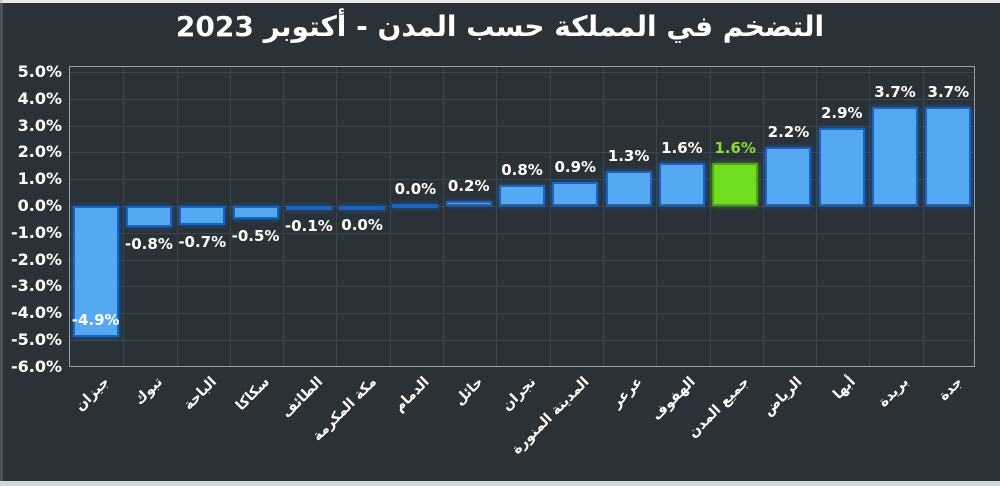 This screenshot has width=1000, height=486. Describe the element at coordinates (895, 156) in the screenshot. I see `bar-buraidah` at that location.